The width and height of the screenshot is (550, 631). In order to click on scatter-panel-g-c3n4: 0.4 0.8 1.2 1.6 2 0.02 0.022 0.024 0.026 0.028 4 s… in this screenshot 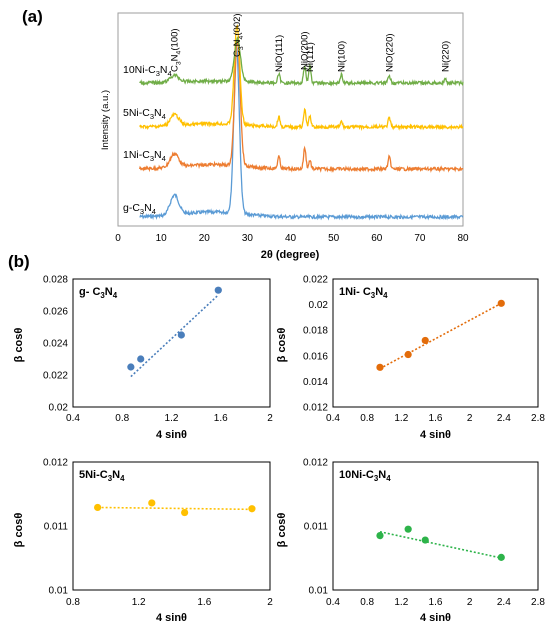, I will do `click(143, 358)`.